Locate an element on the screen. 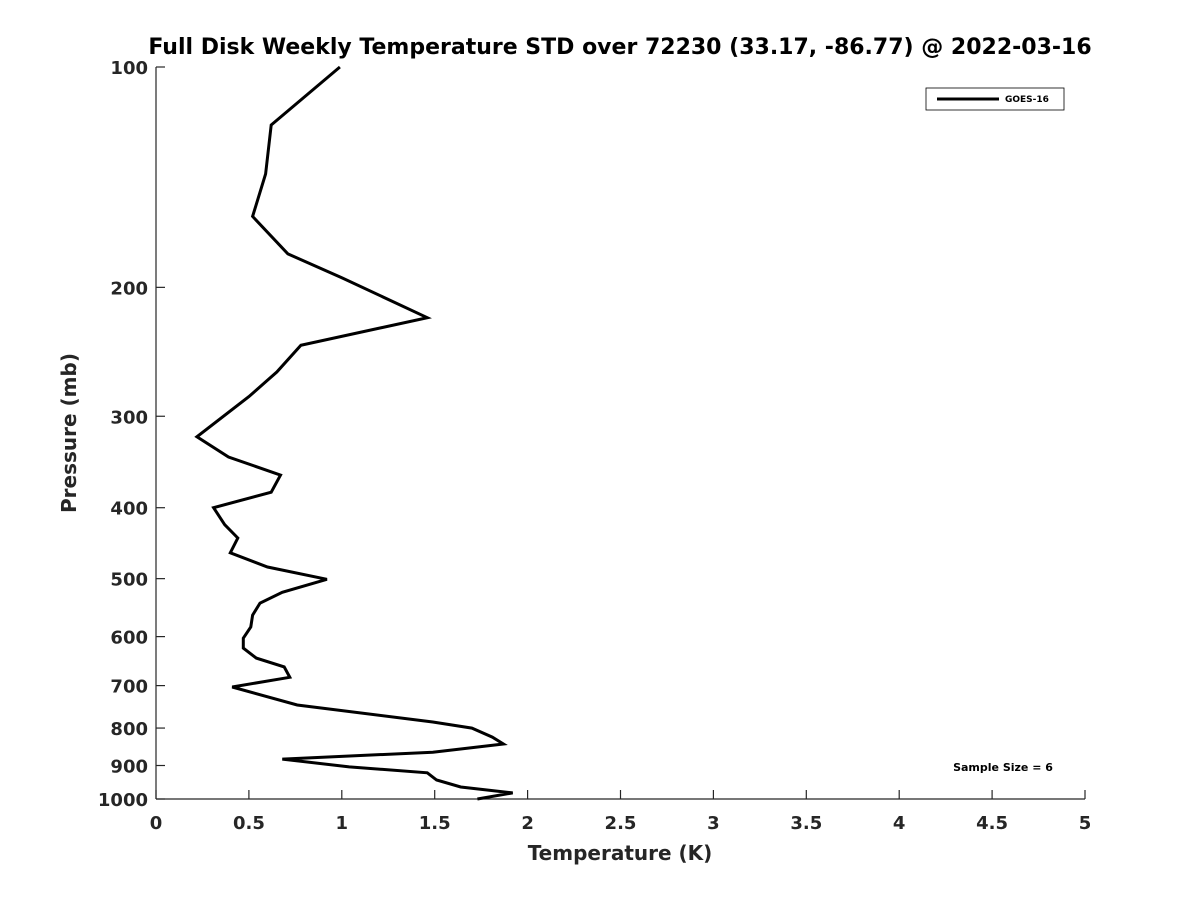 This screenshot has width=1200, height=900. x-tick-label: 1.5 is located at coordinates (435, 823).